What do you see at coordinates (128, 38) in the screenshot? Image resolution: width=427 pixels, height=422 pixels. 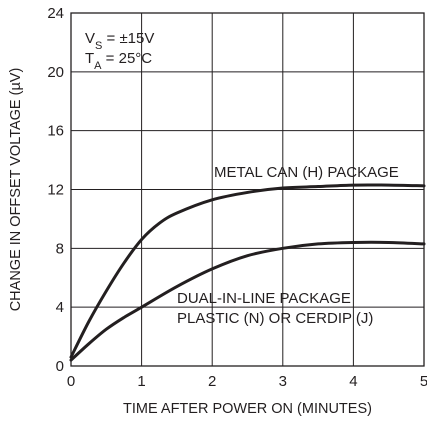 I see `condition-vs-value: = ±15V` at bounding box center [128, 38].